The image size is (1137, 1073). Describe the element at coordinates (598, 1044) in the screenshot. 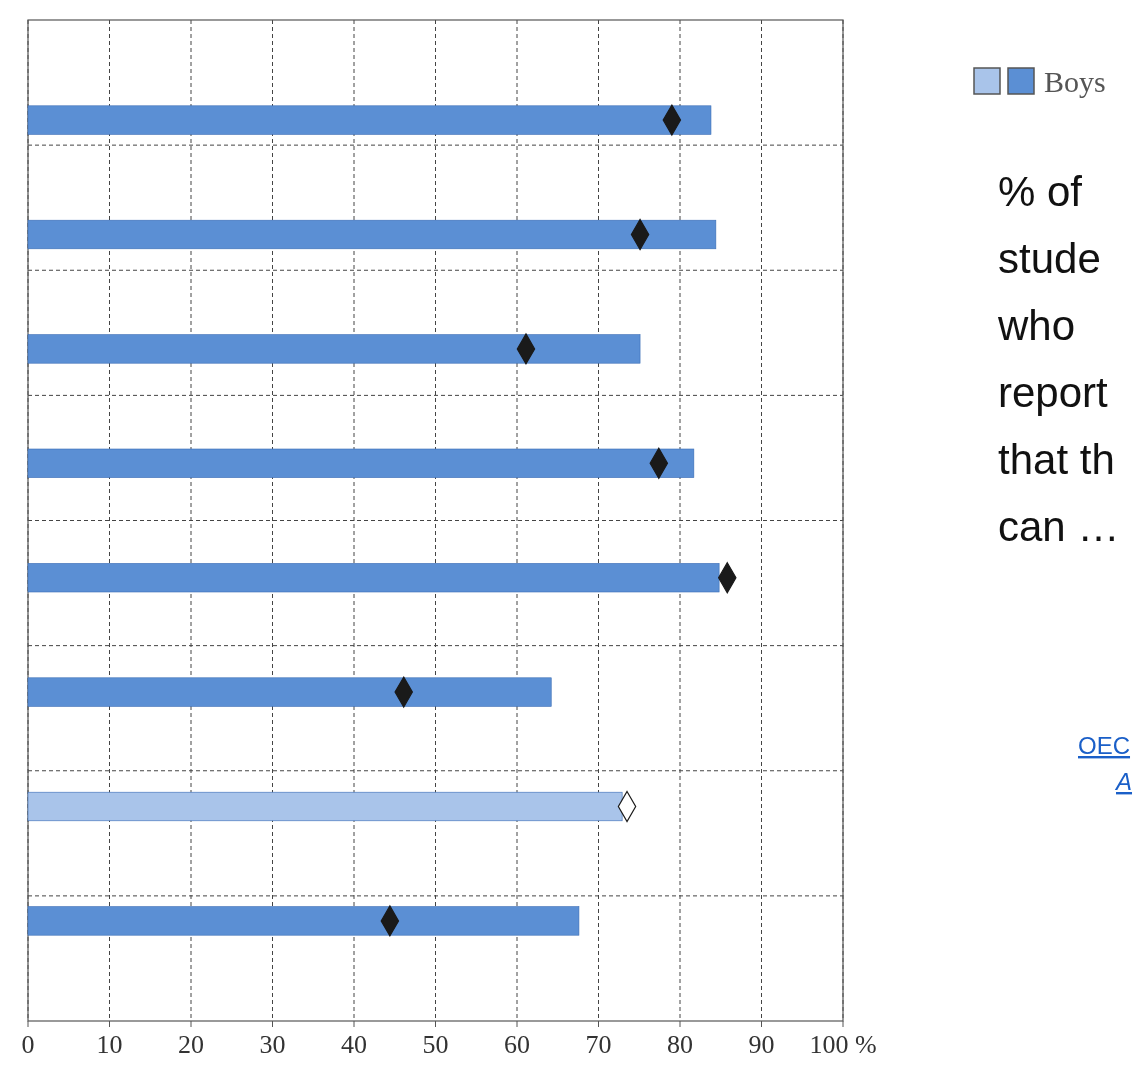

I see `x-tick-label: 70` at that location.